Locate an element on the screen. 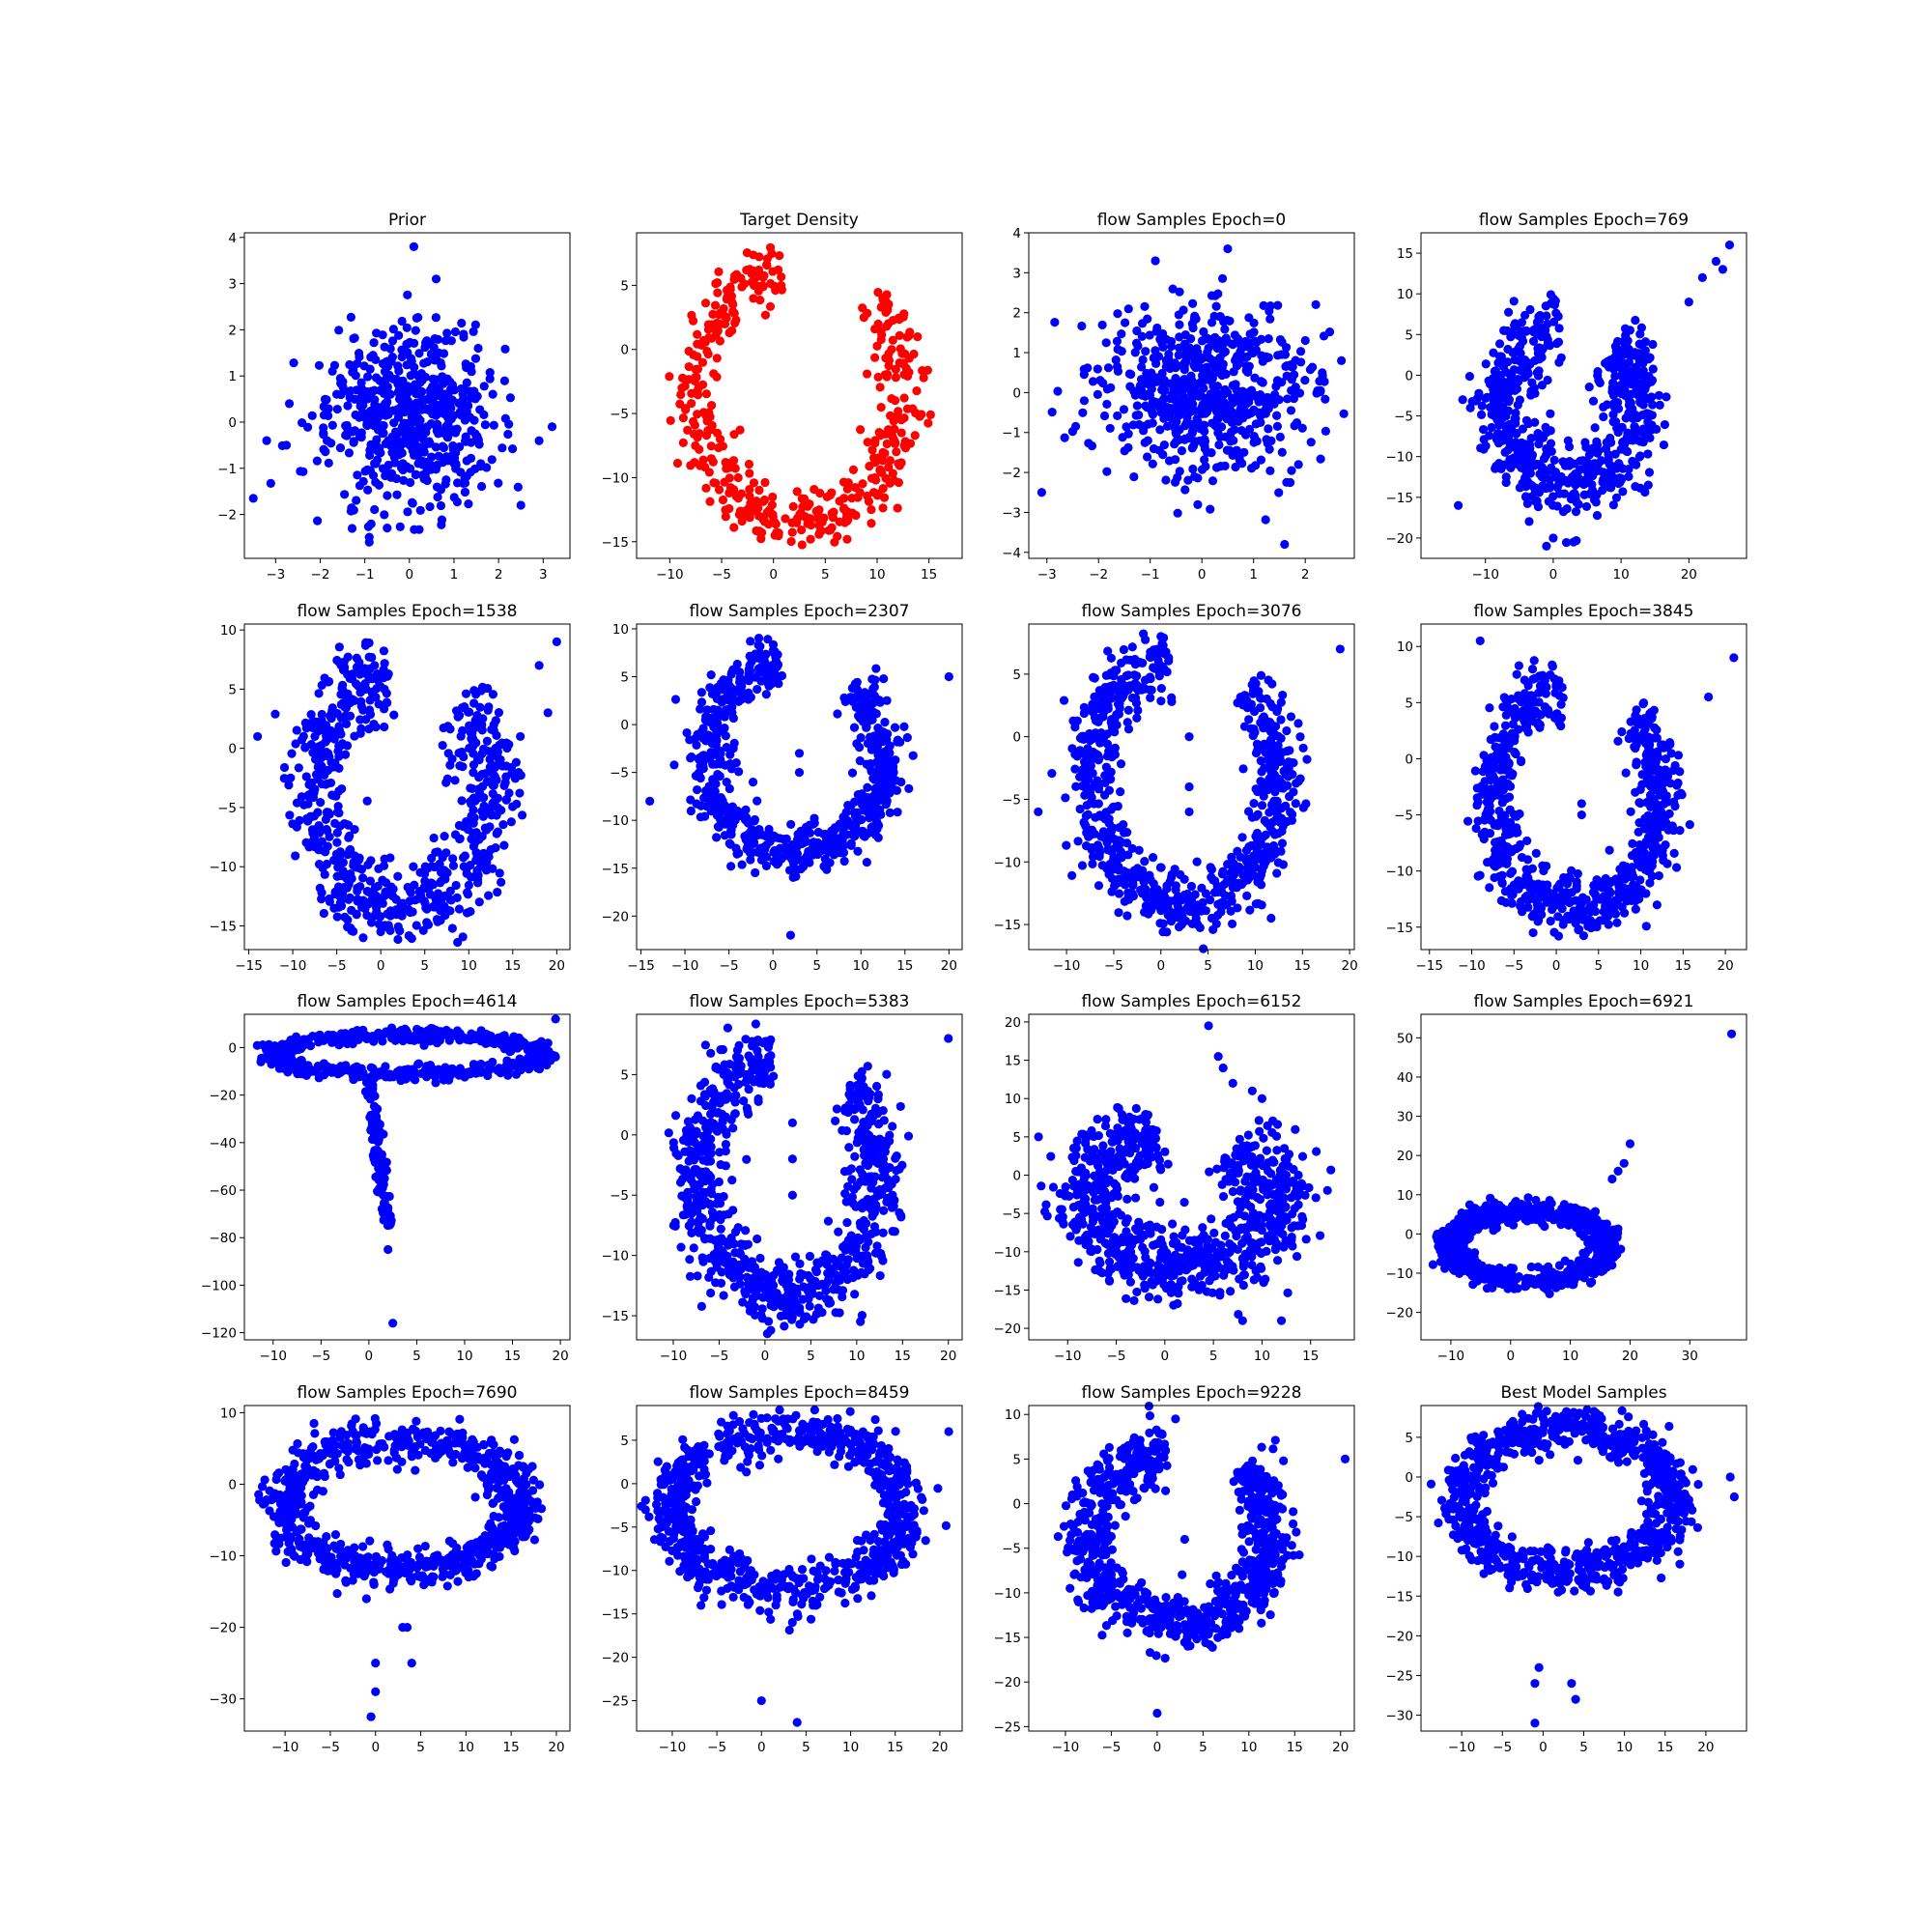  y-tick-label: −3 is located at coordinates (1011, 513).